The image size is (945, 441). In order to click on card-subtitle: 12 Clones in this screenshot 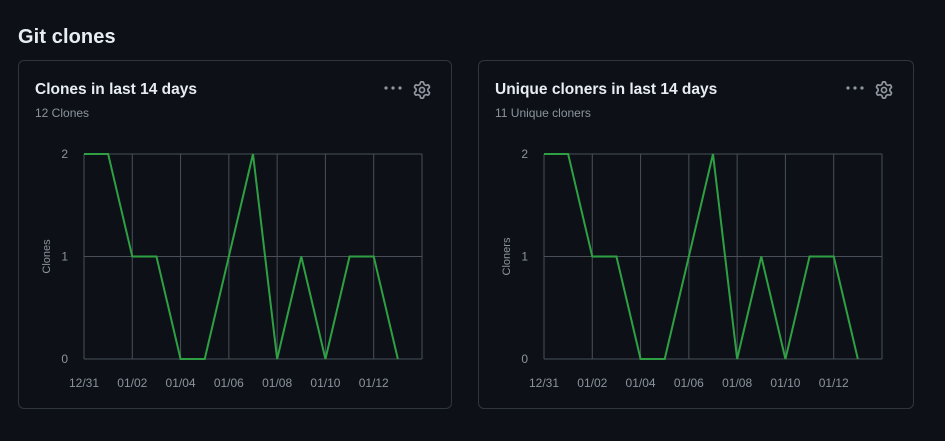, I will do `click(62, 113)`.